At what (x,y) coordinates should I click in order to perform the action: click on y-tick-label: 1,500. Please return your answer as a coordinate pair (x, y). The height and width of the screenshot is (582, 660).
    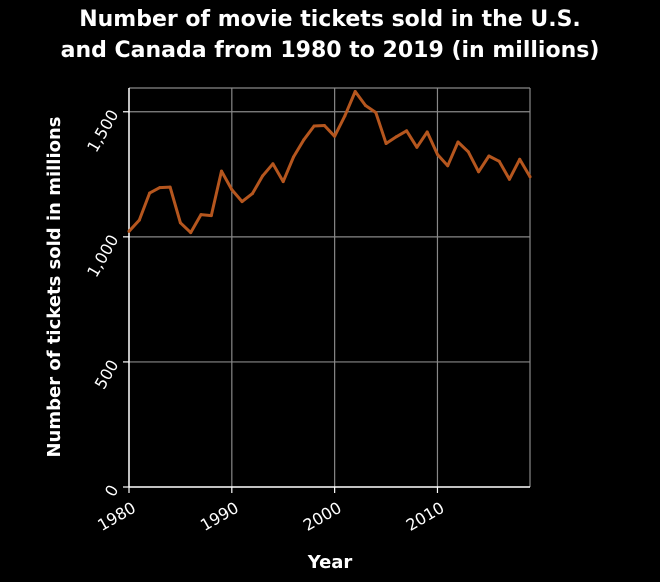
    Looking at the image, I should click on (102, 130).